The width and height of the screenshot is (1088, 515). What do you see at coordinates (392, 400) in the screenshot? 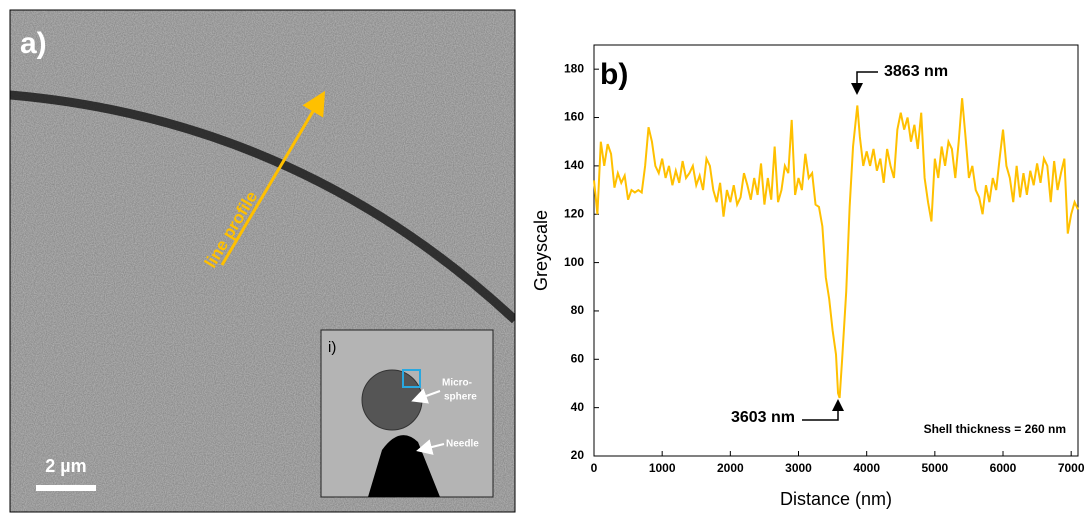
I see `microsphere` at bounding box center [392, 400].